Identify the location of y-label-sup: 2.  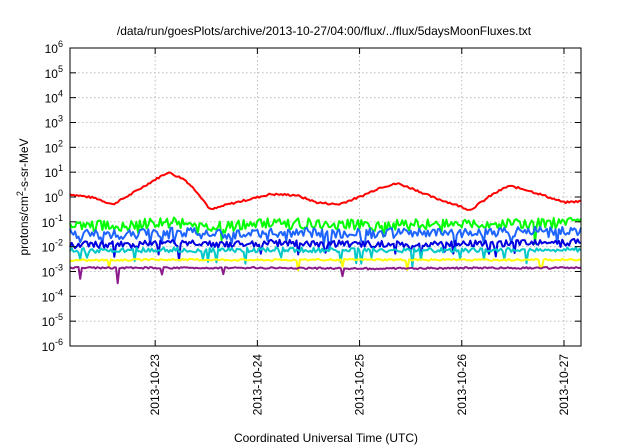
(20, 193).